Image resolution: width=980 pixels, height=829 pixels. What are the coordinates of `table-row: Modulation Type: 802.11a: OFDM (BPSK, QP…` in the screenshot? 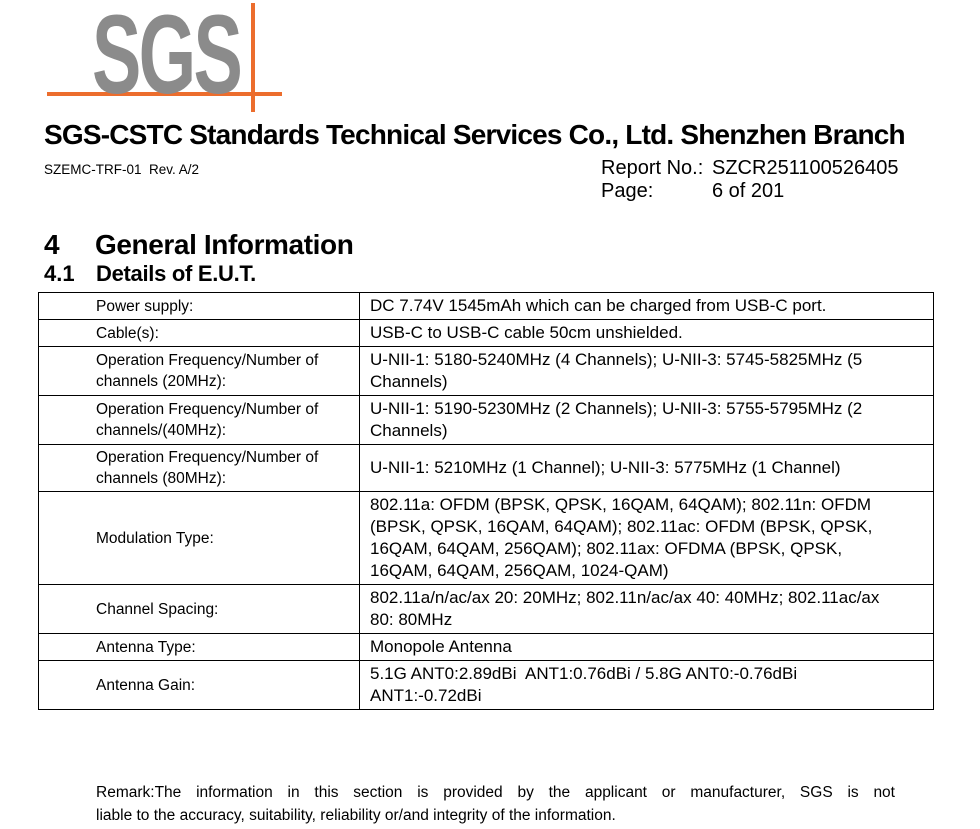 It's located at (486, 538).